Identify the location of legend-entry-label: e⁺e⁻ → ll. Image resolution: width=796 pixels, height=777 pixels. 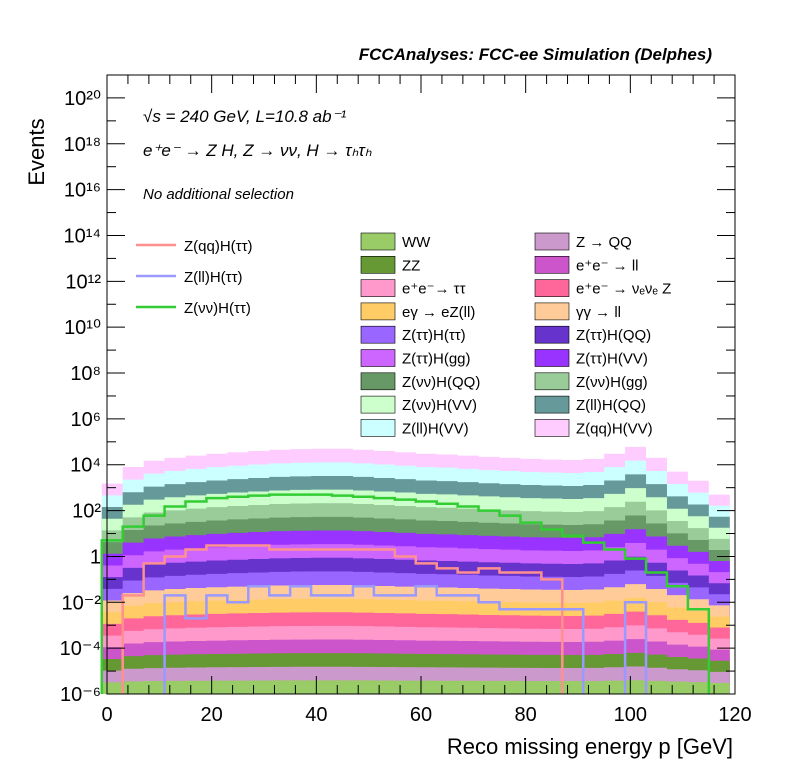
(607, 265).